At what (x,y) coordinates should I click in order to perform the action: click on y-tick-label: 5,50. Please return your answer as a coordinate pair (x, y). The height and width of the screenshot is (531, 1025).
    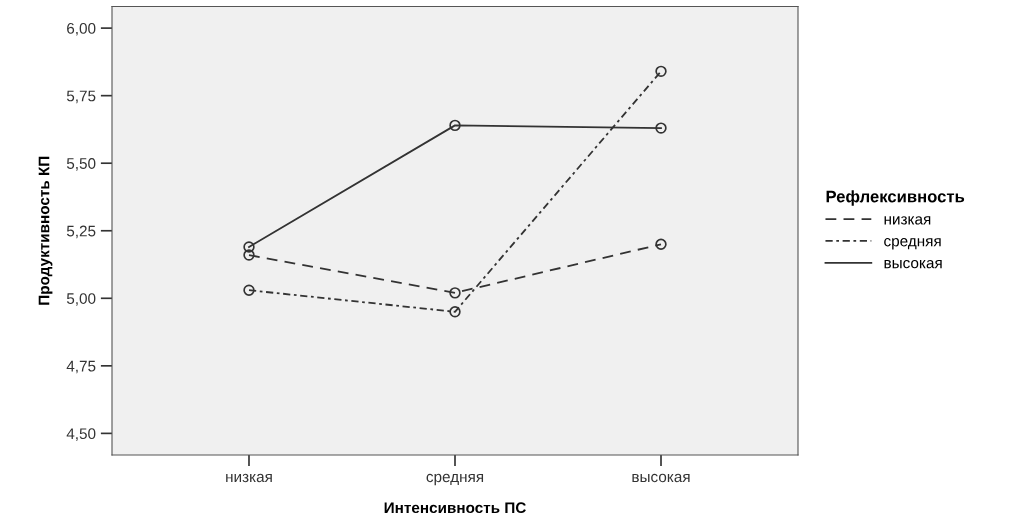
    Looking at the image, I should click on (81, 164).